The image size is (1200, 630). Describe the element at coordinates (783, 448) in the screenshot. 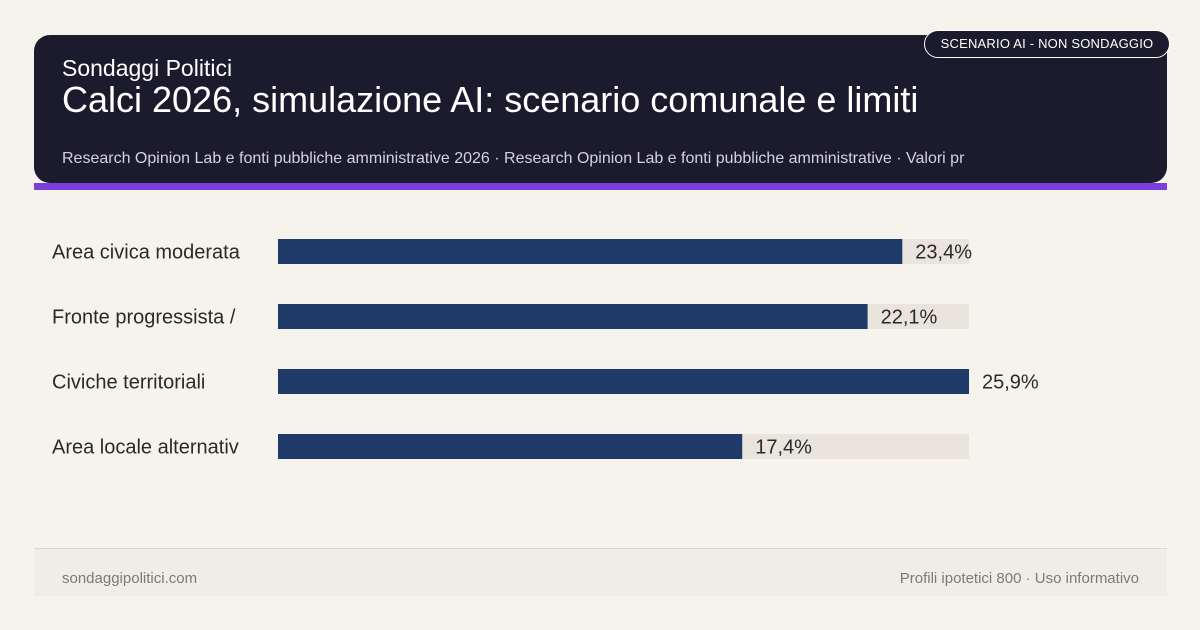

I see `value-label: 17,4%` at that location.